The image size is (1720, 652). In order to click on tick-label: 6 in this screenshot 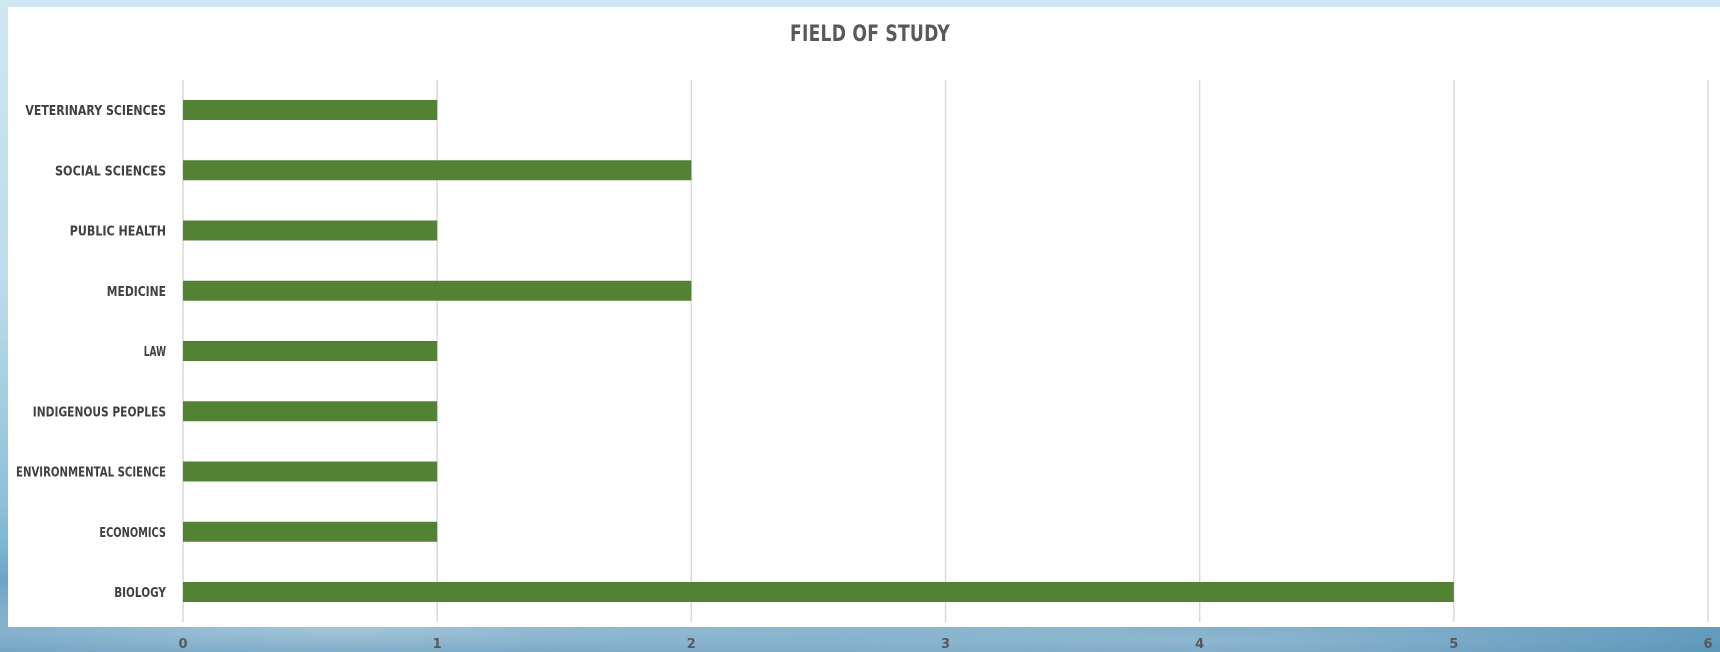, I will do `click(1707, 644)`.